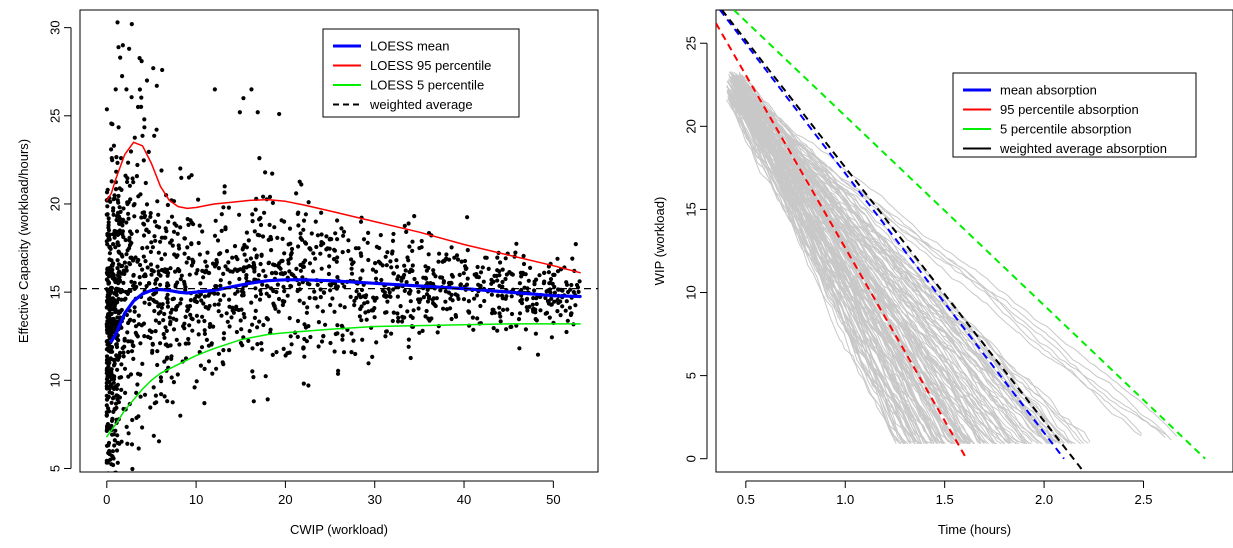 The width and height of the screenshot is (1233, 548). What do you see at coordinates (343, 207) in the screenshot?
I see `loess-95-percentile-line` at bounding box center [343, 207].